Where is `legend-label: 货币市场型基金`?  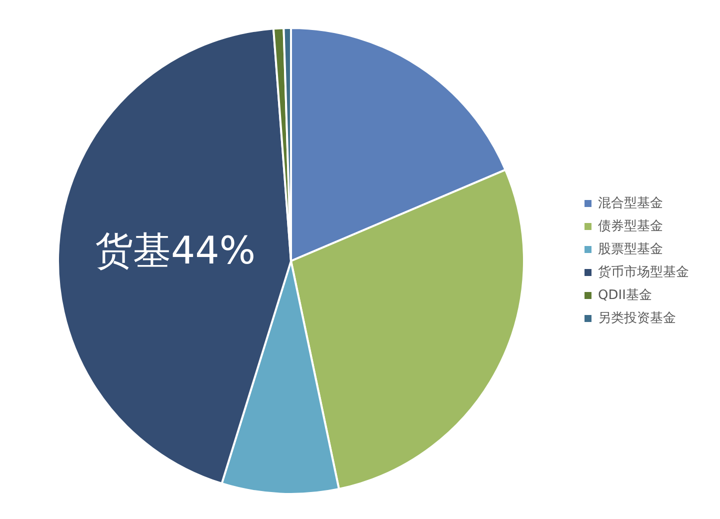
legend-label: 货币市场型基金 is located at coordinates (643, 272).